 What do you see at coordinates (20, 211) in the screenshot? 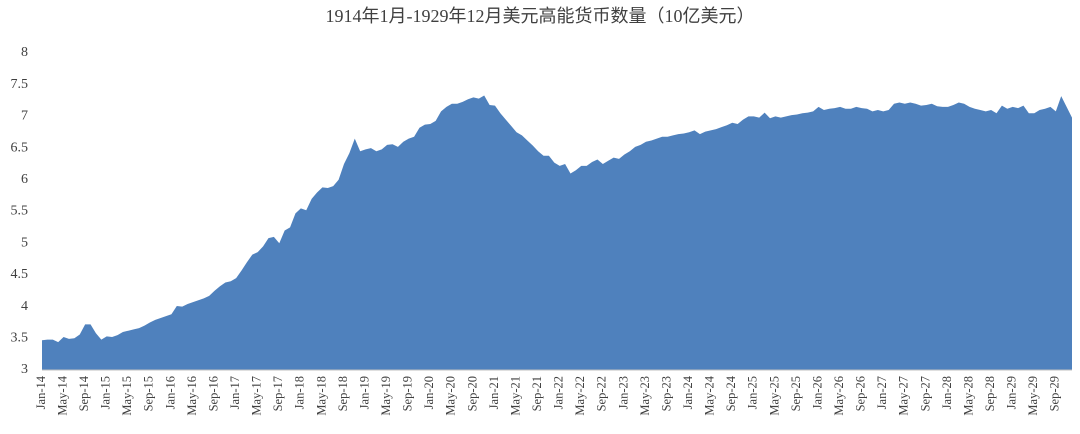
I see `y-tick-label: 5.5` at bounding box center [20, 211].